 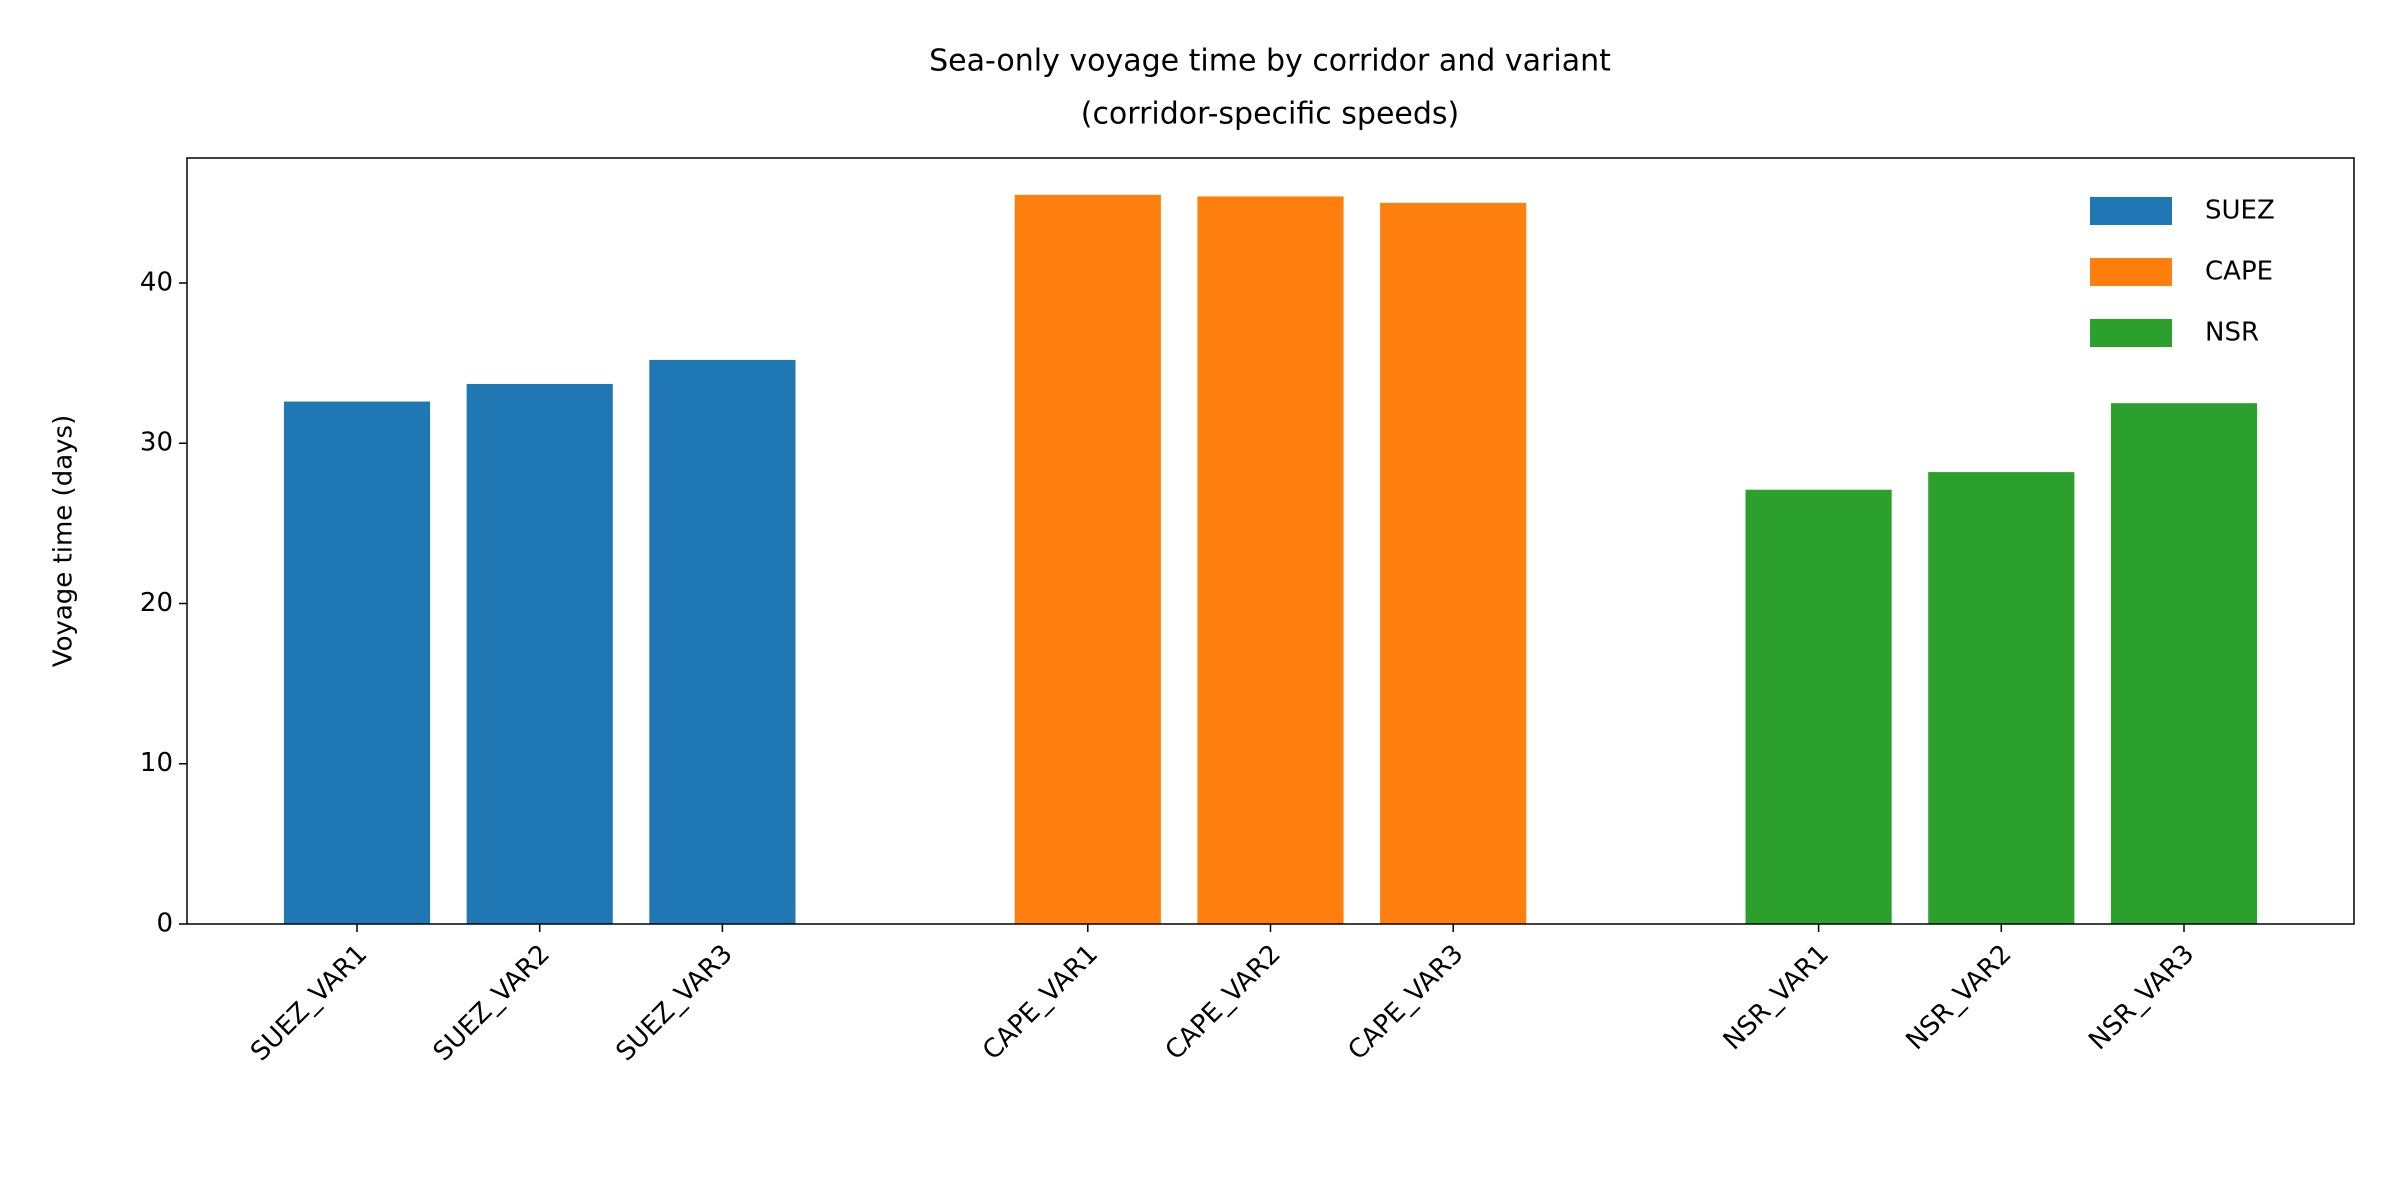 What do you see at coordinates (1223, 1002) in the screenshot?
I see `x-tick-label: CAPE_VAR2` at bounding box center [1223, 1002].